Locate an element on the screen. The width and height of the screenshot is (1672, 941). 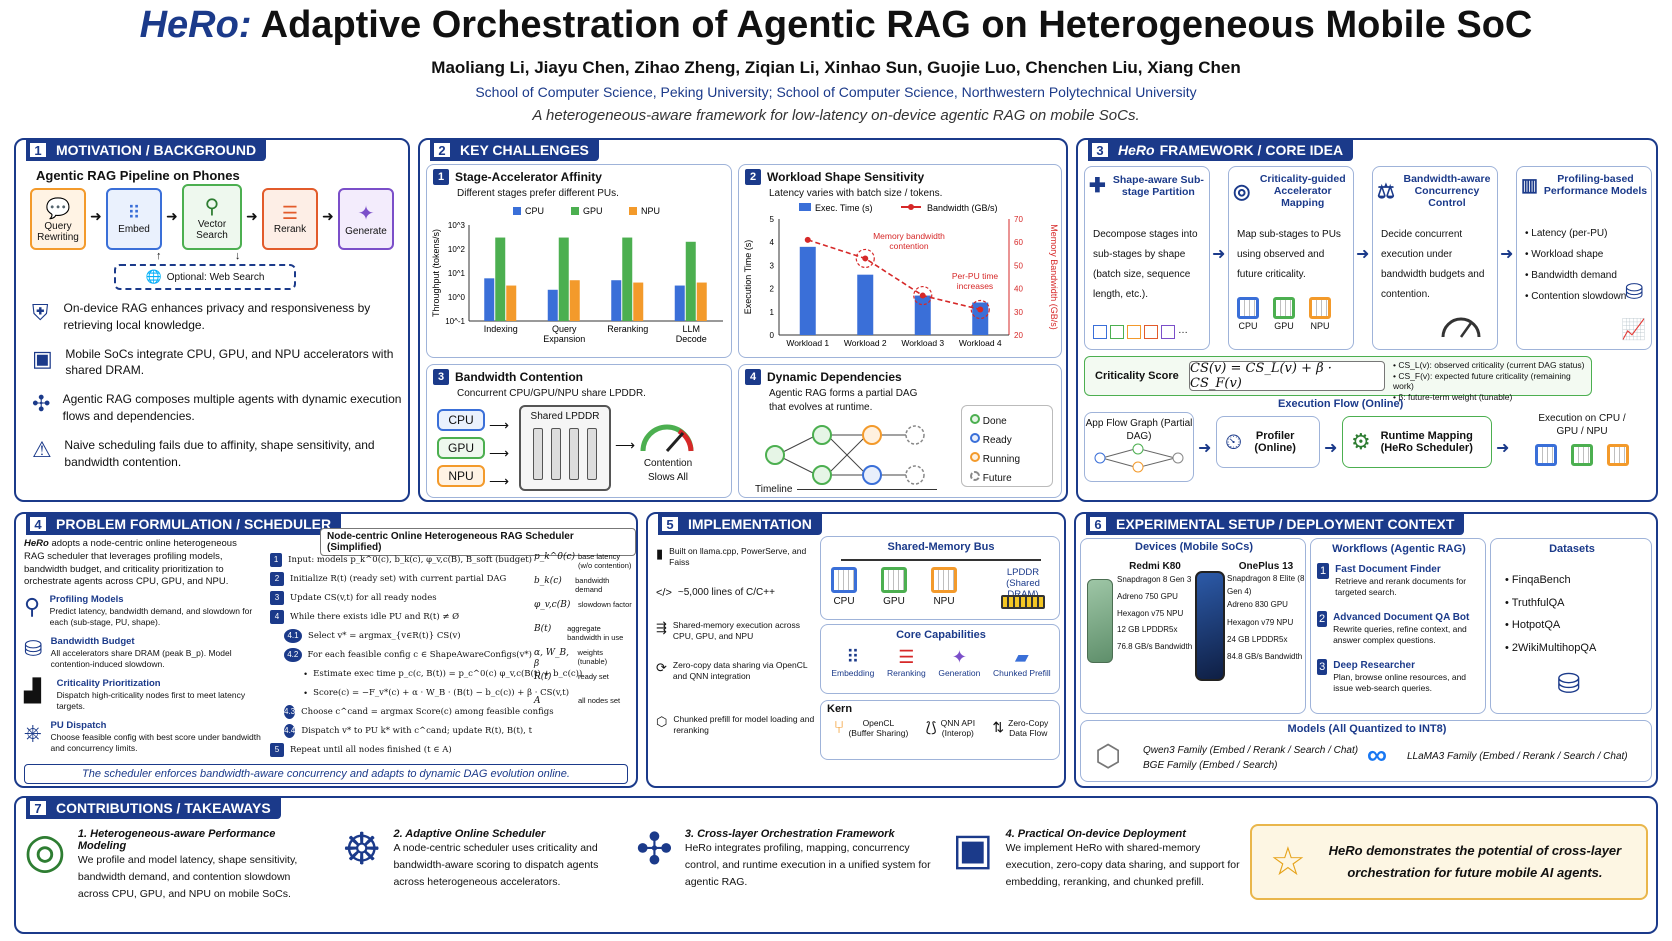
memory-sticks is located at coordinates (565, 454).